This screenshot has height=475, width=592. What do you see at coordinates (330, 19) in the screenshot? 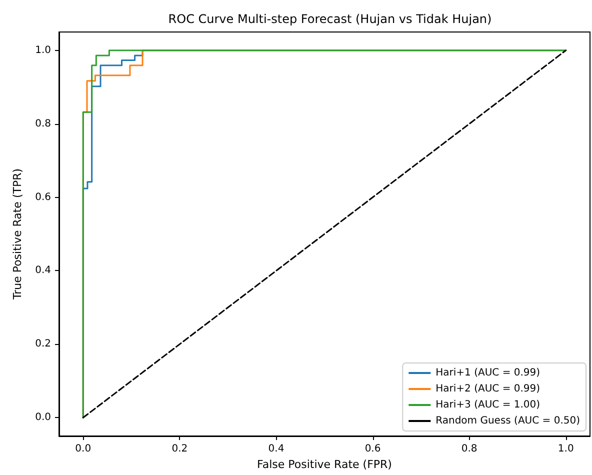
I see `chart-title: ROC Curve Multi-step Forecast (Hujan vs Tidak Hujan)` at bounding box center [330, 19].